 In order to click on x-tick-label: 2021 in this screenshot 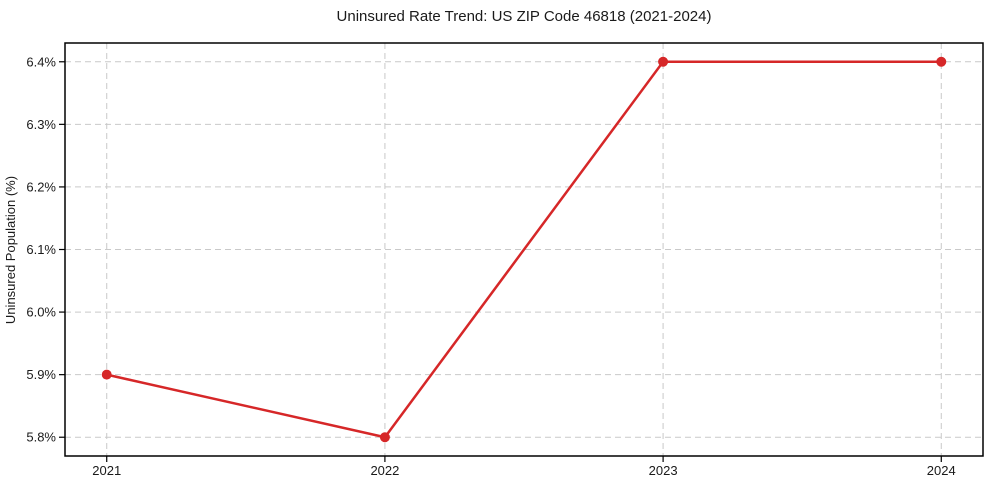, I will do `click(106, 470)`.